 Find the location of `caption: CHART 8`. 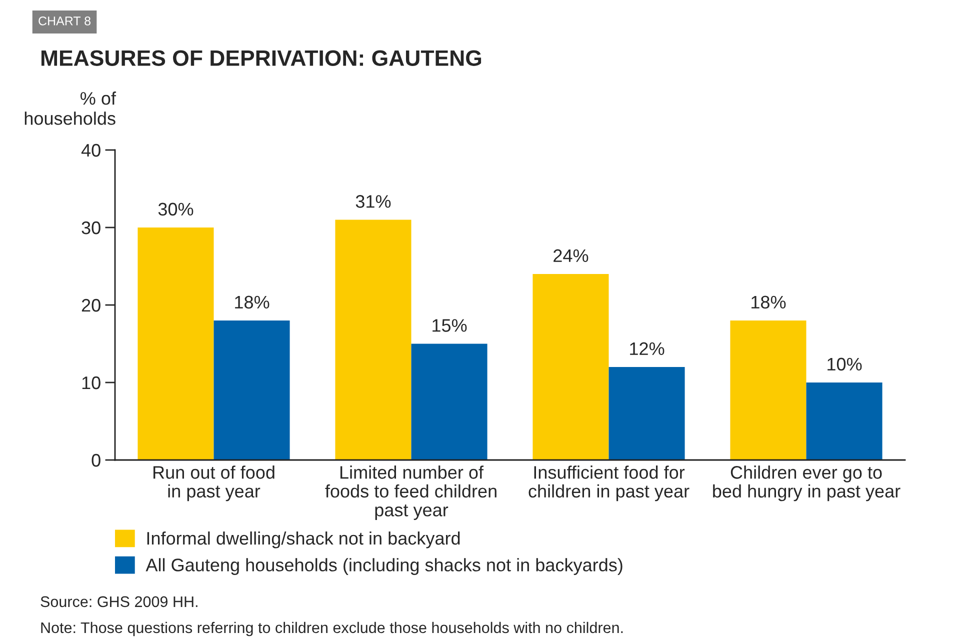

caption: CHART 8 is located at coordinates (64, 21).